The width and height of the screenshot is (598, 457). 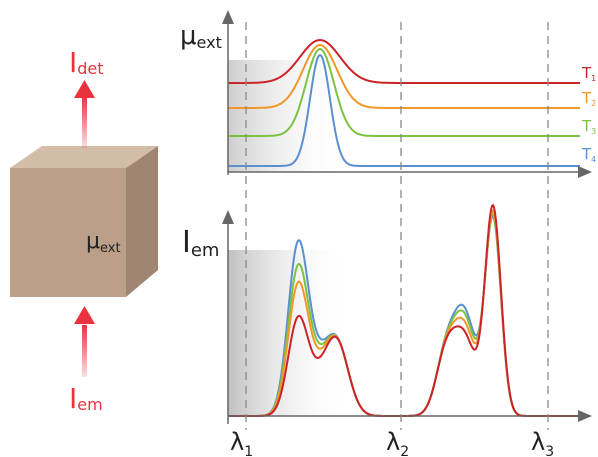 What do you see at coordinates (228, 217) in the screenshot?
I see `emission-y-arrowhead` at bounding box center [228, 217].